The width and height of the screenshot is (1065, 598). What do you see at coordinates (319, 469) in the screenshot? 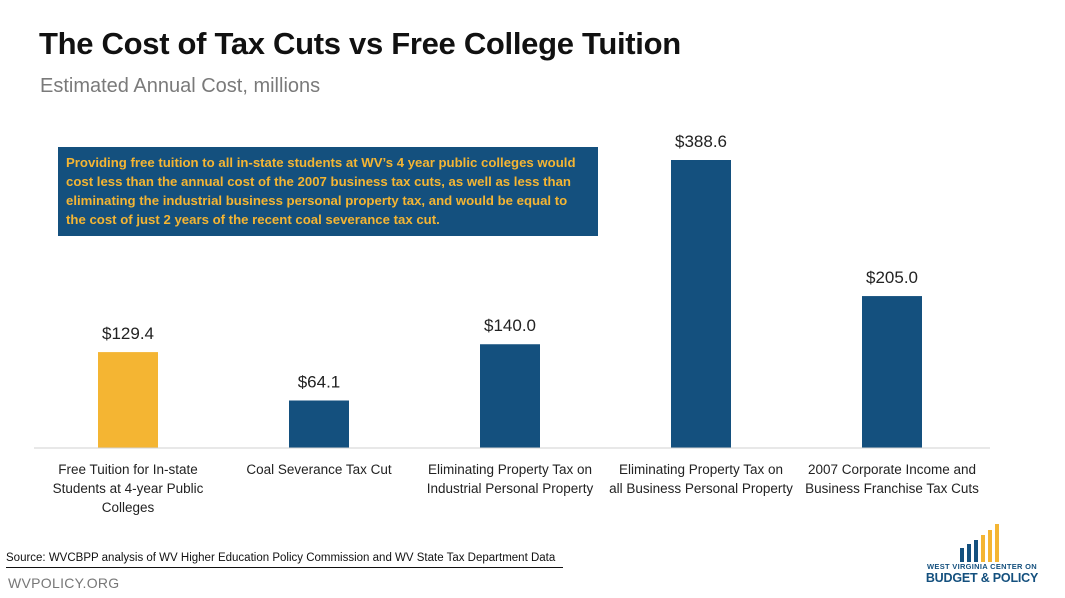
I see `category-label-1: Coal Severance Tax Cut` at bounding box center [319, 469].